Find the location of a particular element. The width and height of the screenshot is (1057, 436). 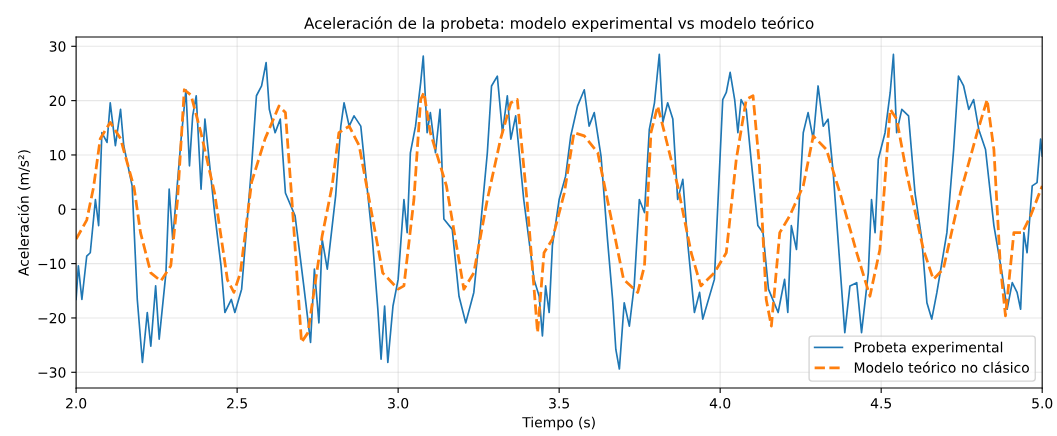

y-tick-label: −30 is located at coordinates (52, 372).